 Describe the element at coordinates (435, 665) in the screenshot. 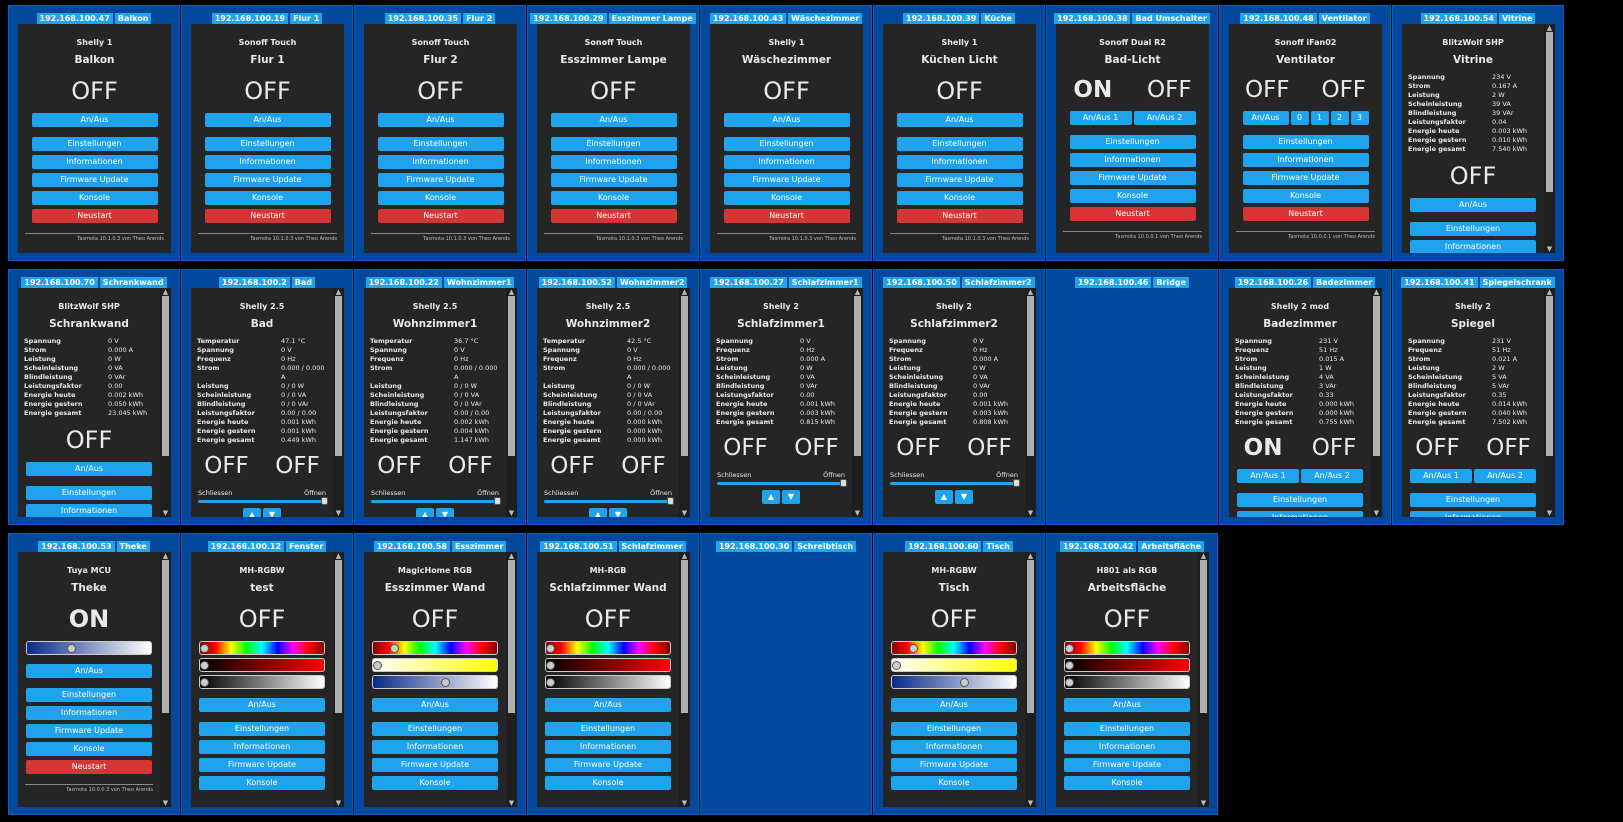

I see `color-slider-warm` at that location.